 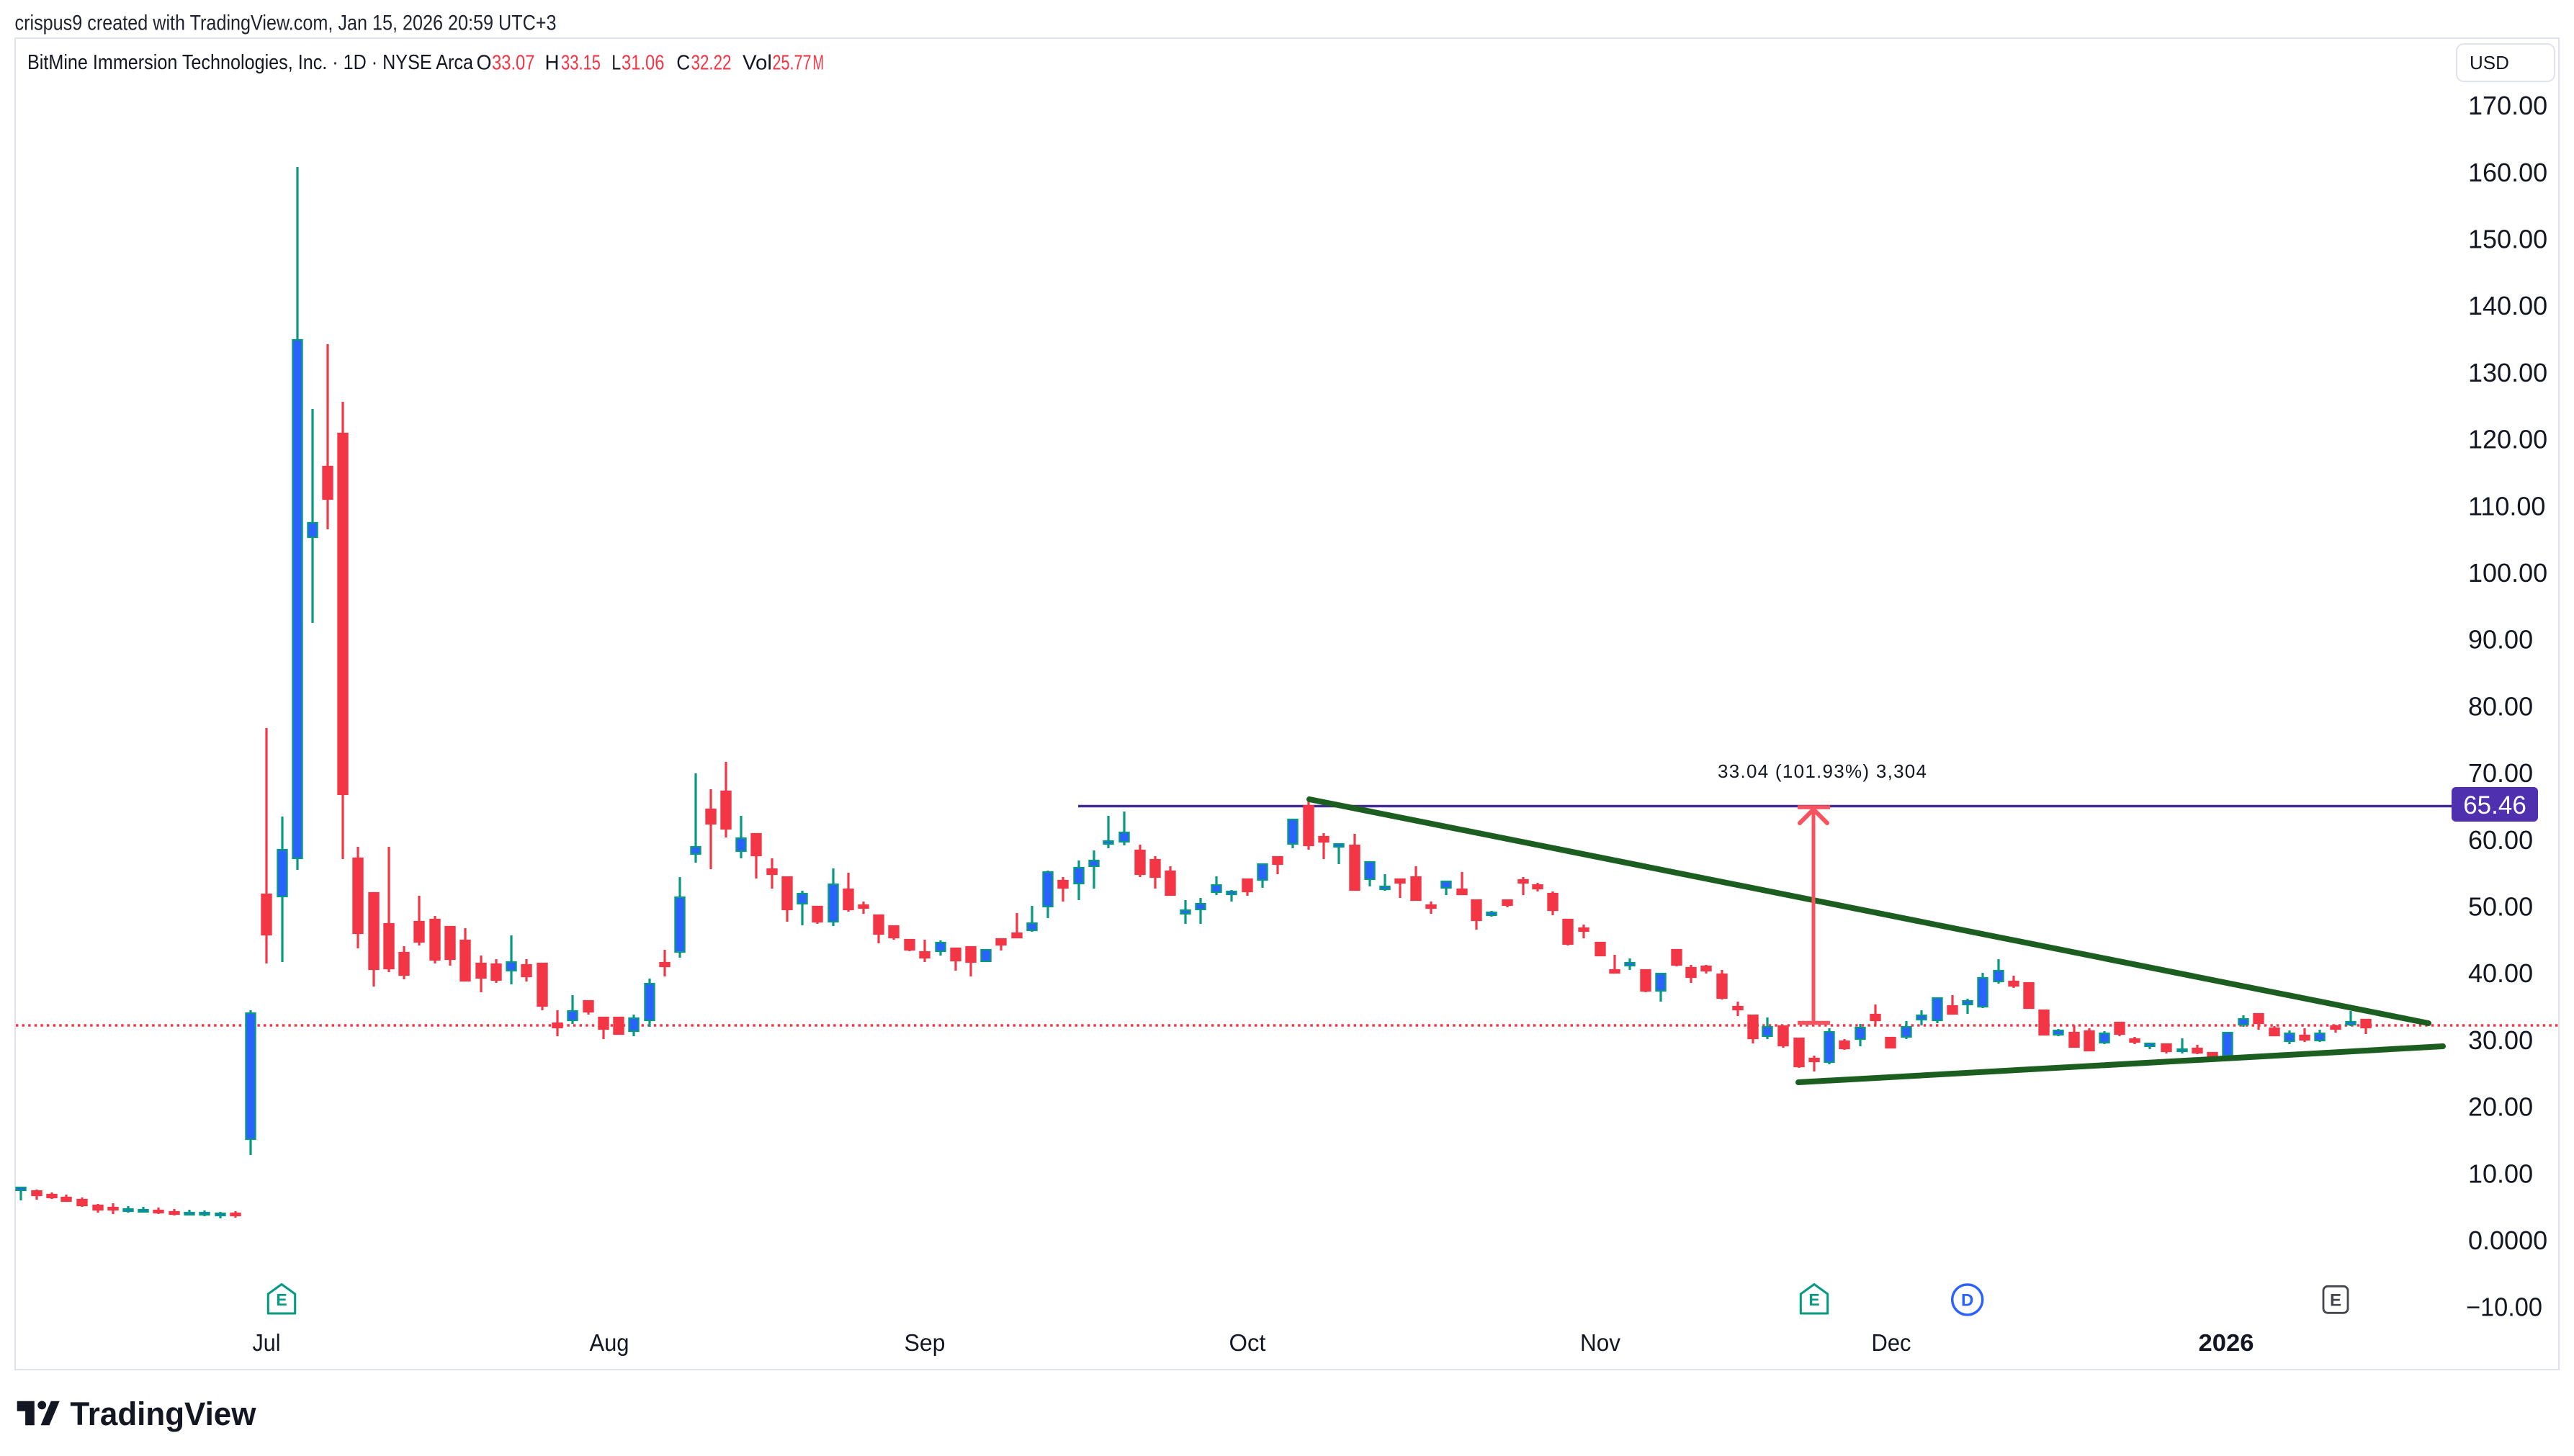 What do you see at coordinates (2507, 105) in the screenshot?
I see `svg-text: 170.00` at bounding box center [2507, 105].